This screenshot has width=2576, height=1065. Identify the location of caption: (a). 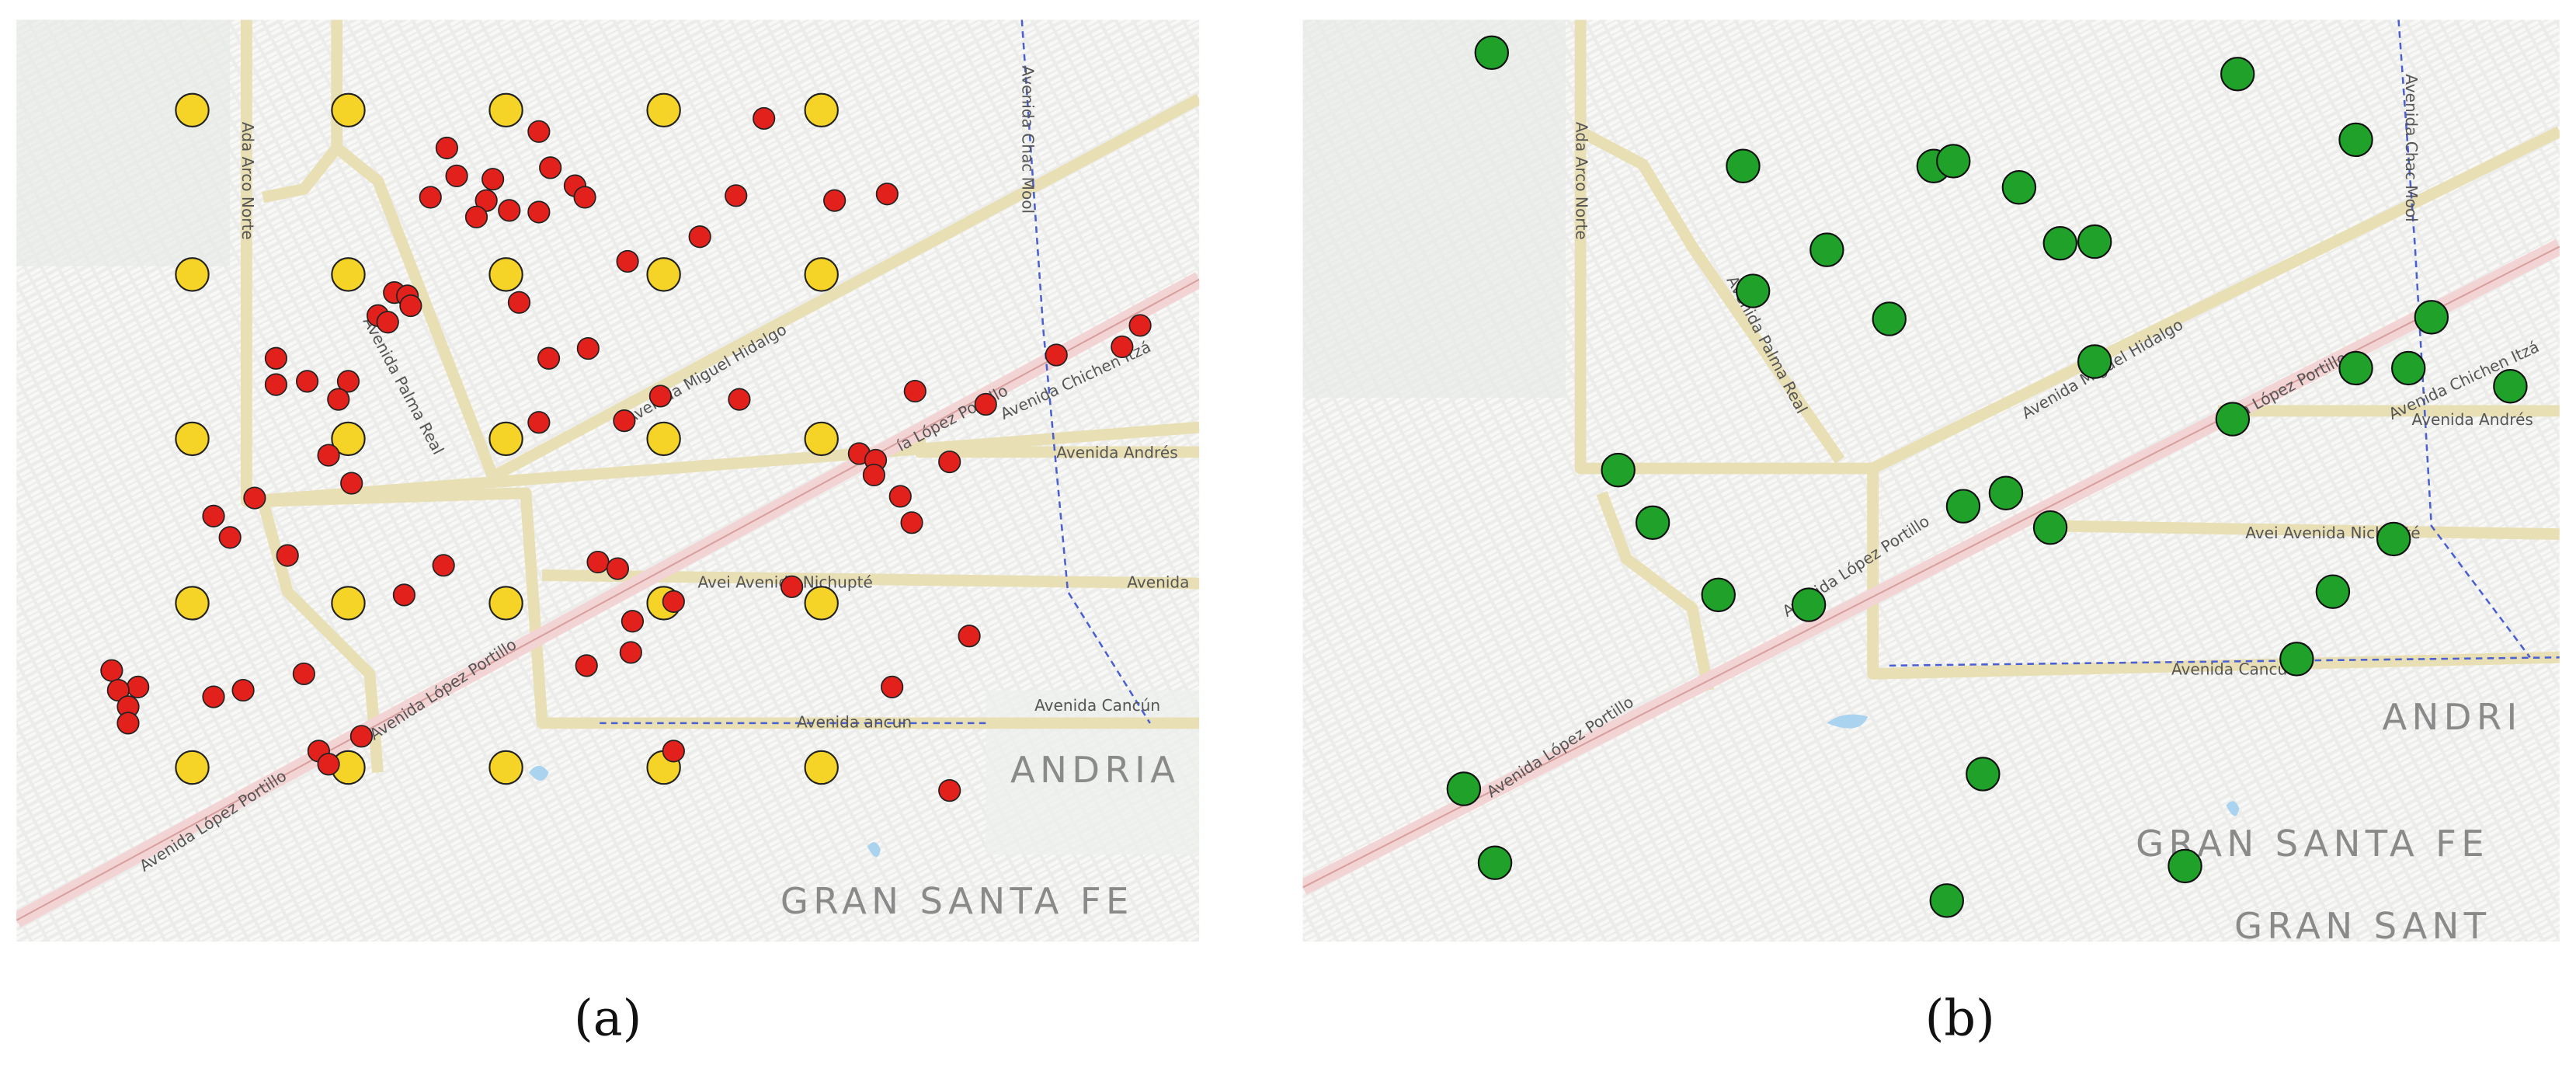
(607, 1017).